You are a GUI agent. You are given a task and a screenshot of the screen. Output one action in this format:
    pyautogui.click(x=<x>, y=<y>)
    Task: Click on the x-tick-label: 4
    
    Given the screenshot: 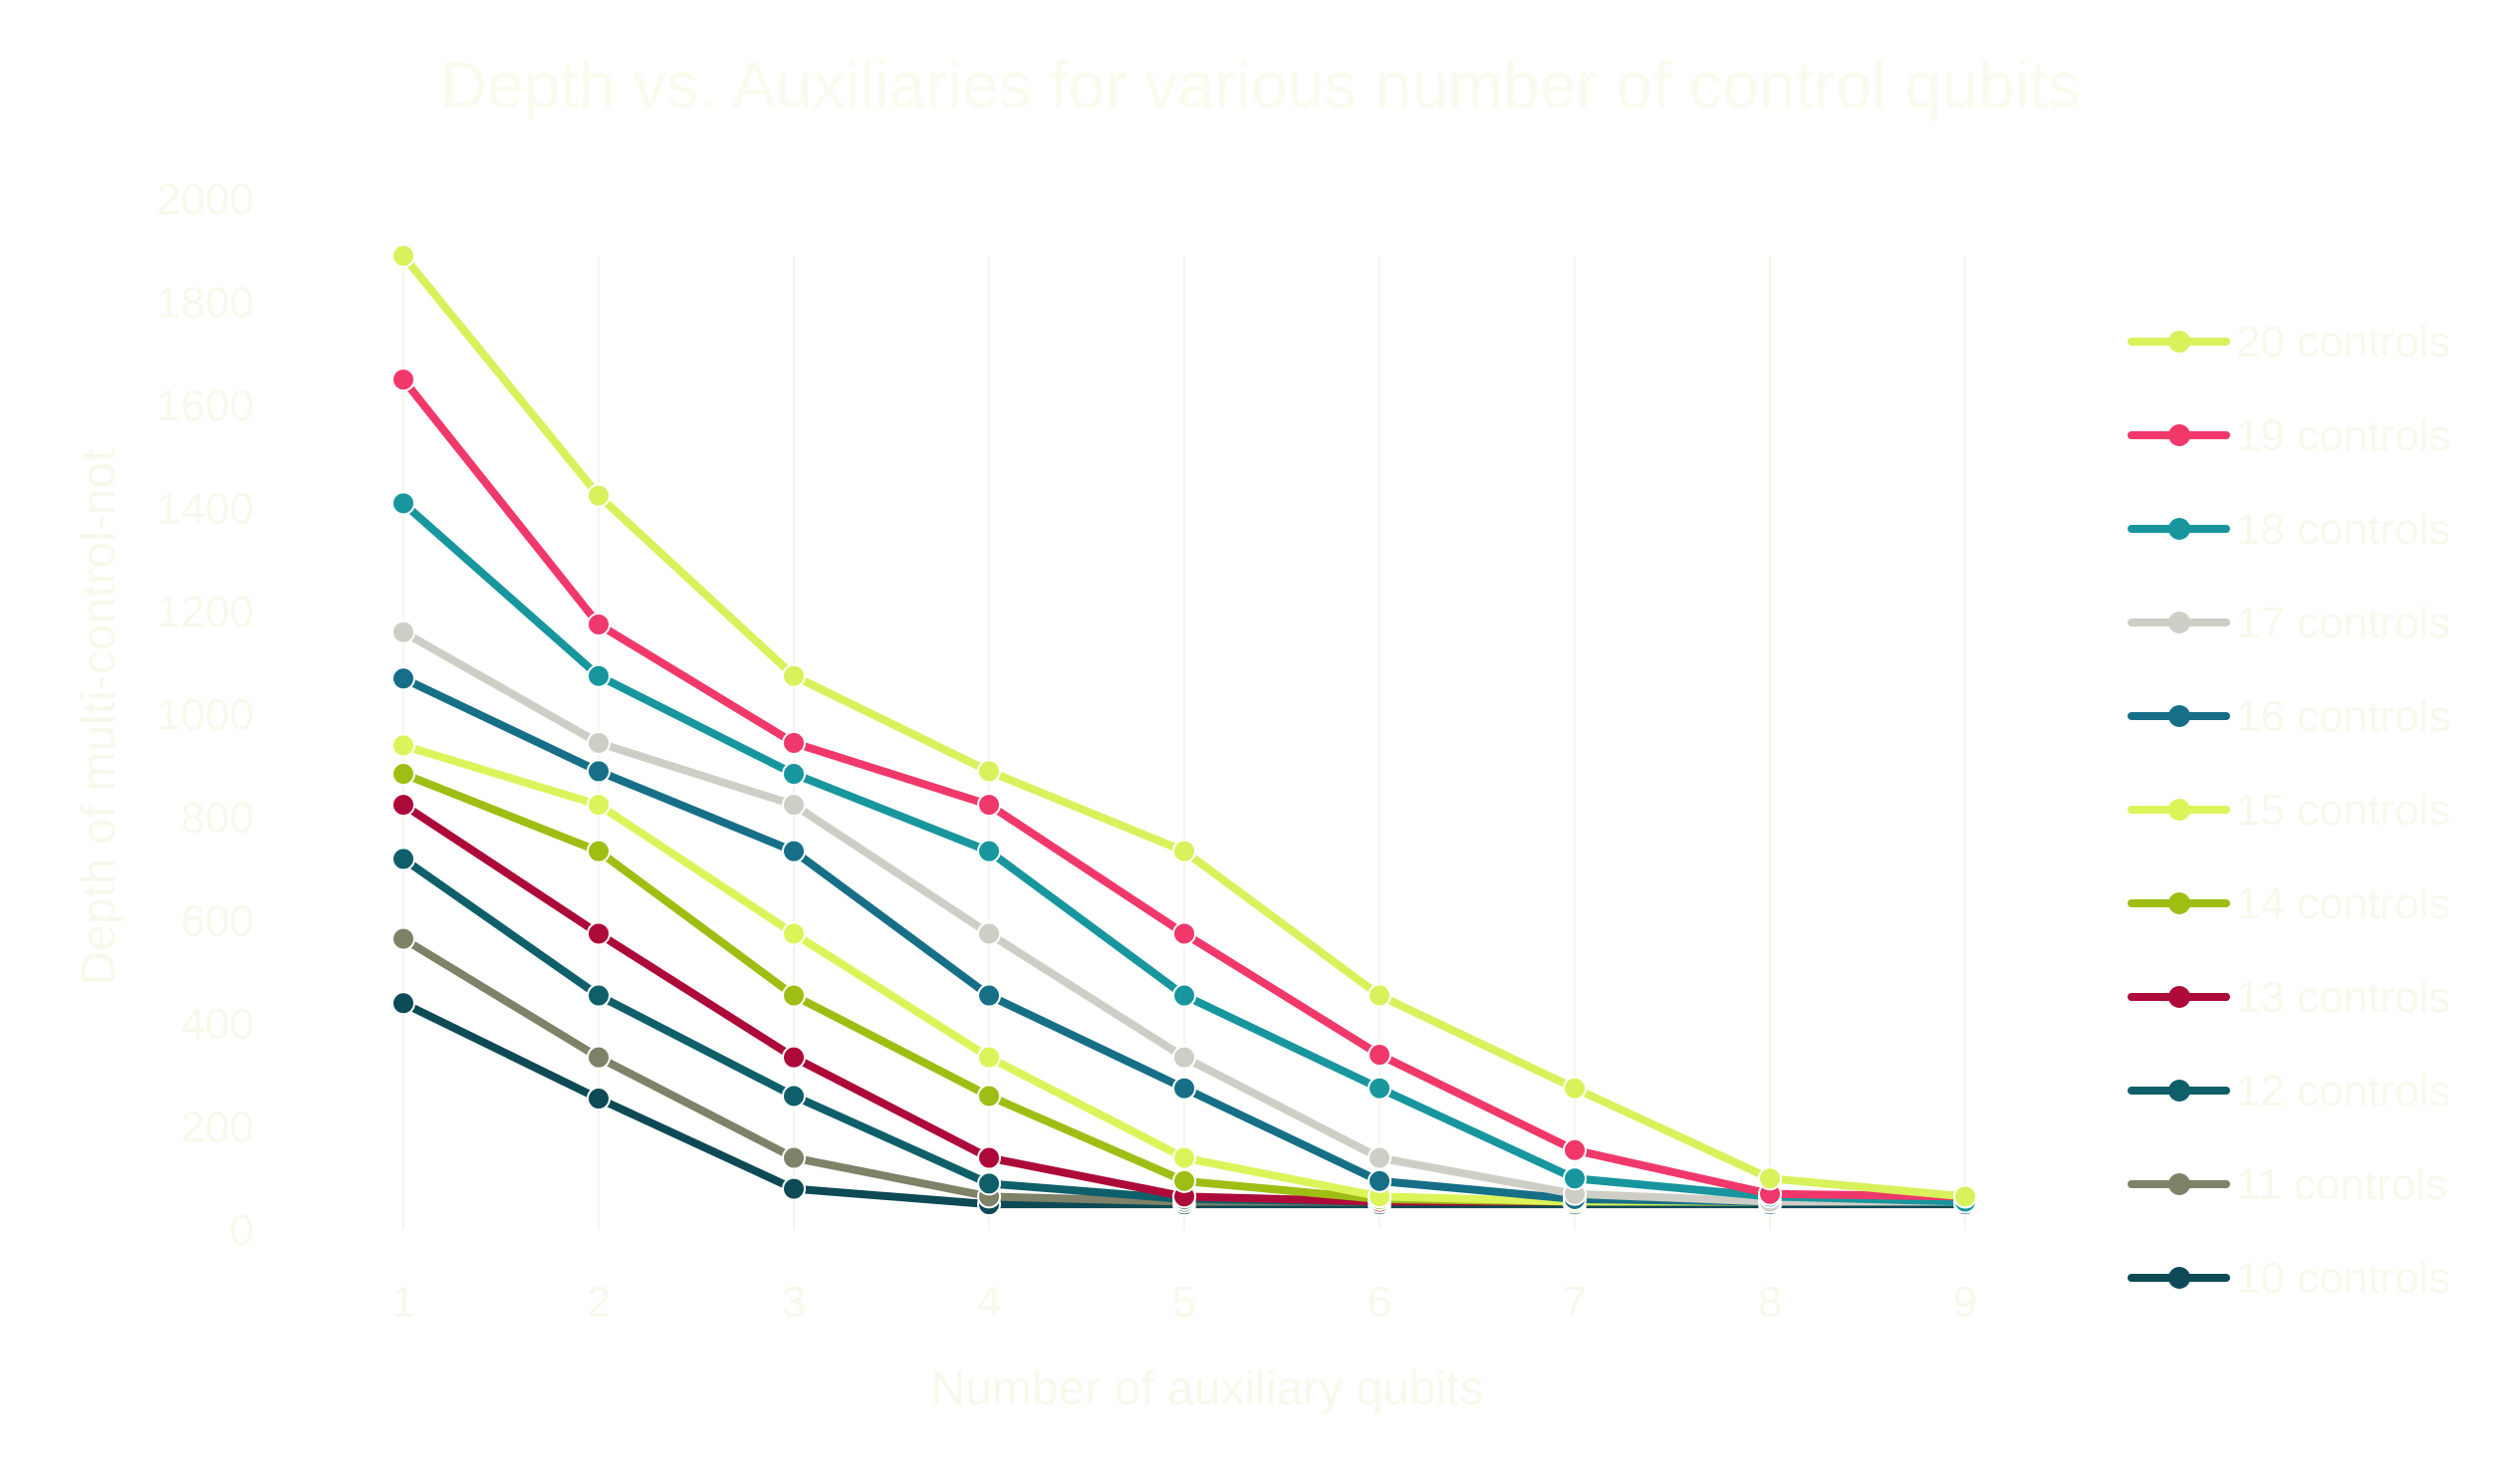 What is the action you would take?
    pyautogui.click(x=989, y=1302)
    